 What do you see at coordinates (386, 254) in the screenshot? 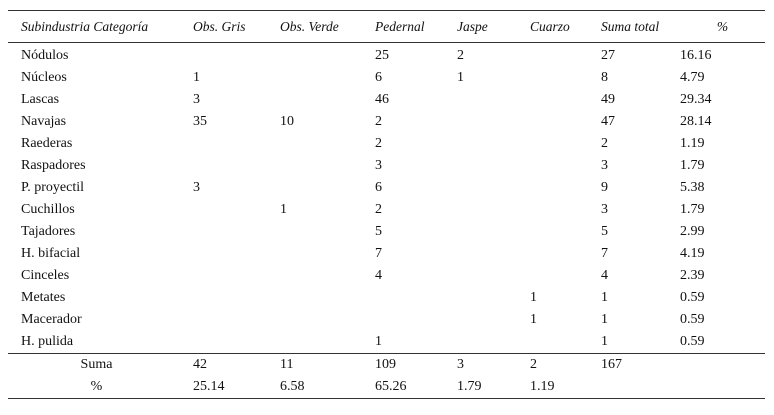
I see `table-row: H. bifacial 7 7 4.19` at bounding box center [386, 254].